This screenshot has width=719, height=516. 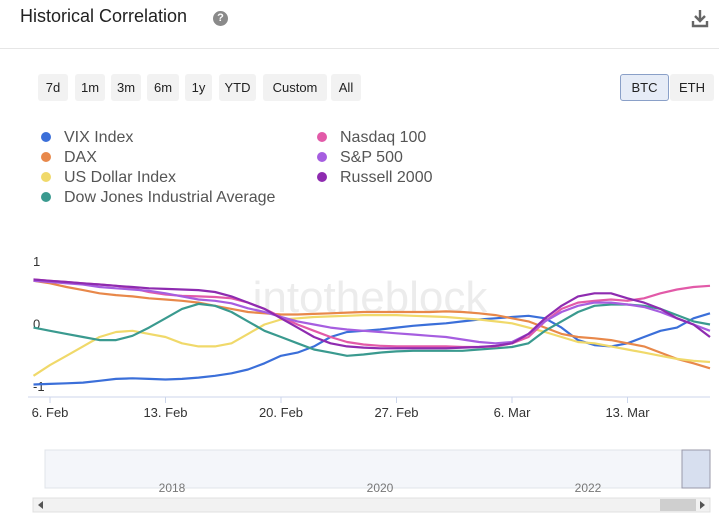 I want to click on navigator-window, so click(x=696, y=469).